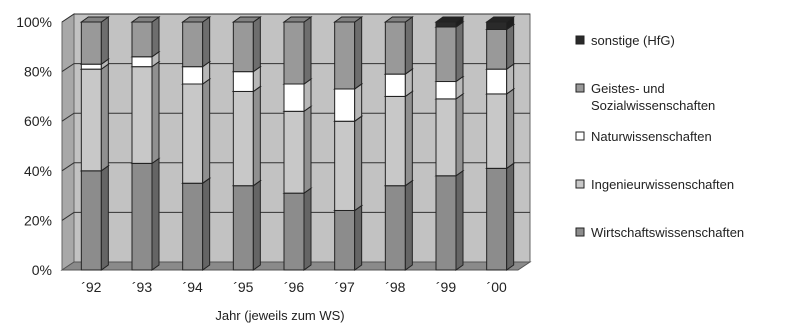  I want to click on y-tick-label: 40%, so click(38, 171).